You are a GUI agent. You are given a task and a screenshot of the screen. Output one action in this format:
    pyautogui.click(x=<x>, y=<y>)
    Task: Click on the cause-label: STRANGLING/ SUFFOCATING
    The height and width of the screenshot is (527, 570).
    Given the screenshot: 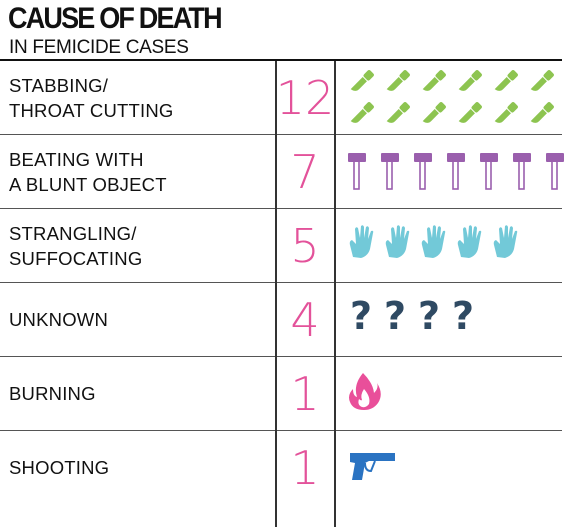 What is the action you would take?
    pyautogui.click(x=76, y=245)
    